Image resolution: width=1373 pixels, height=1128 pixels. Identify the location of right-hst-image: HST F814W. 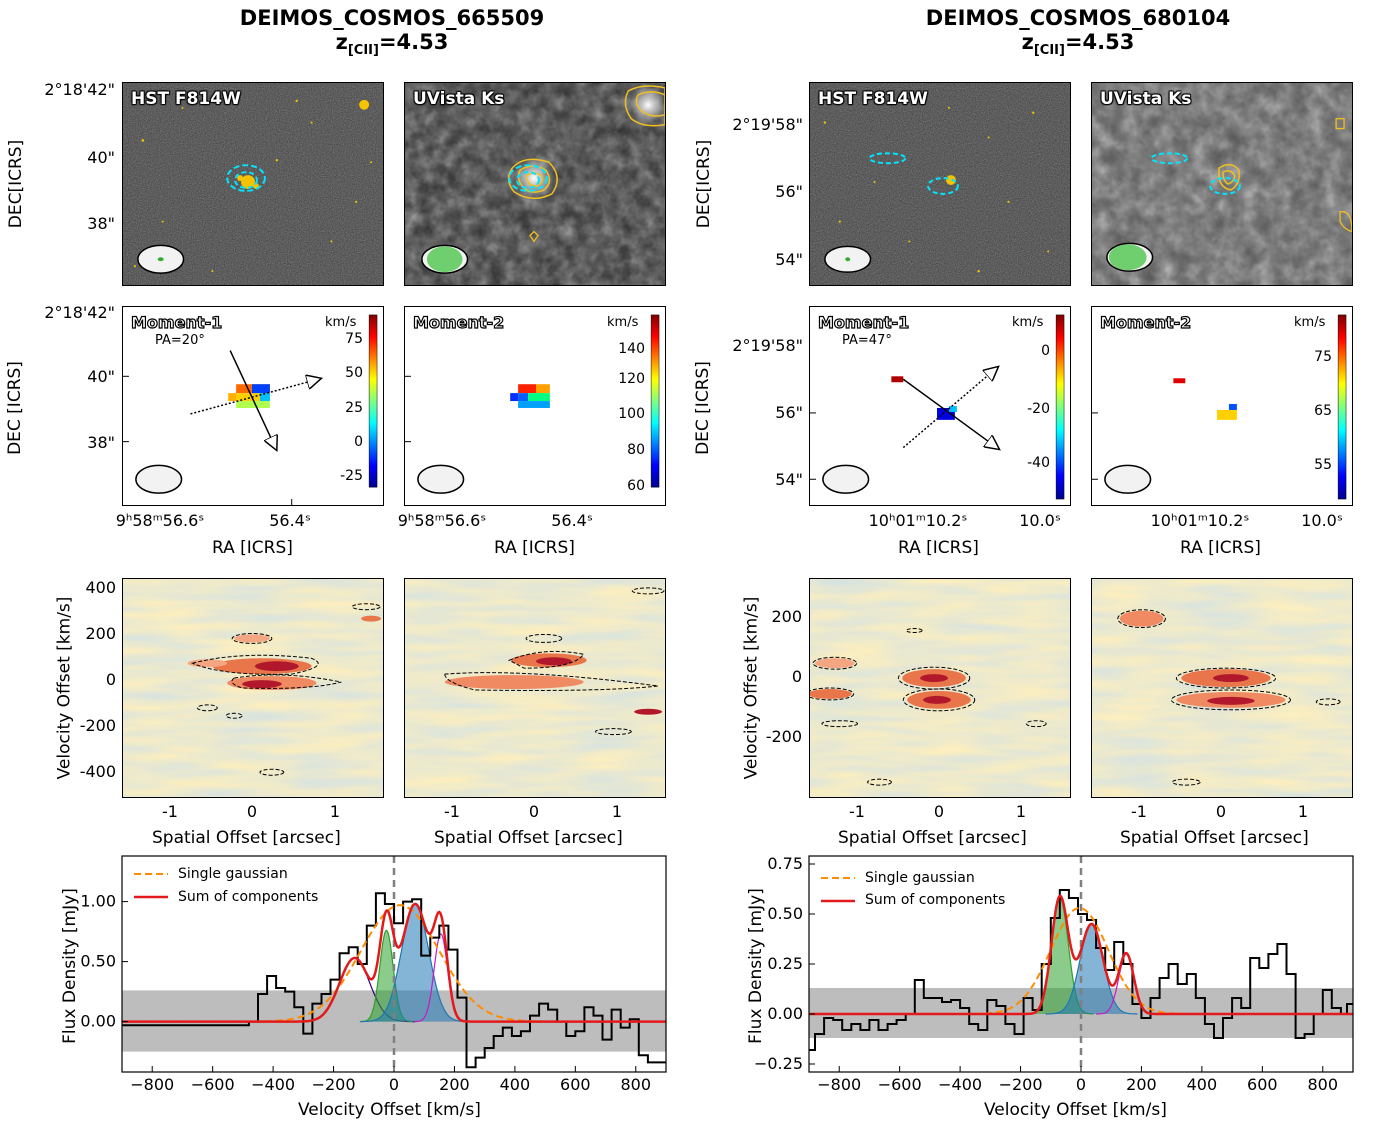
(940, 184).